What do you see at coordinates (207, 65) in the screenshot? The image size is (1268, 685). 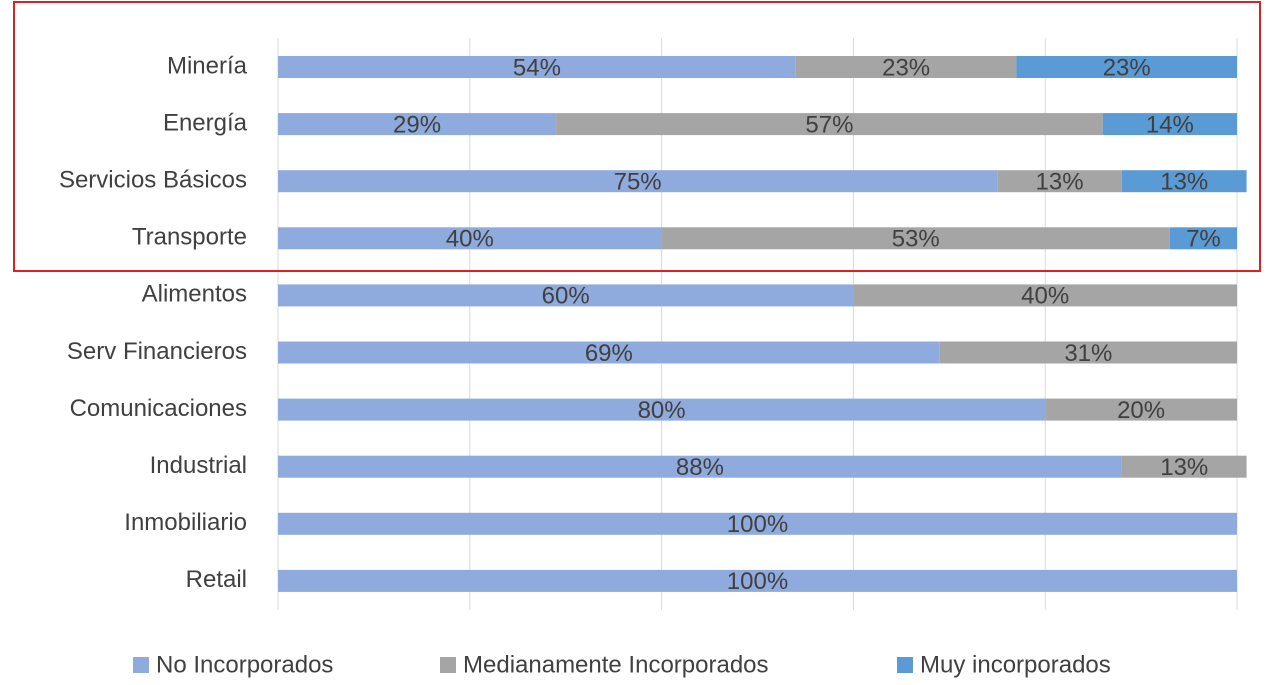 I see `y-tick-label: Minería` at bounding box center [207, 65].